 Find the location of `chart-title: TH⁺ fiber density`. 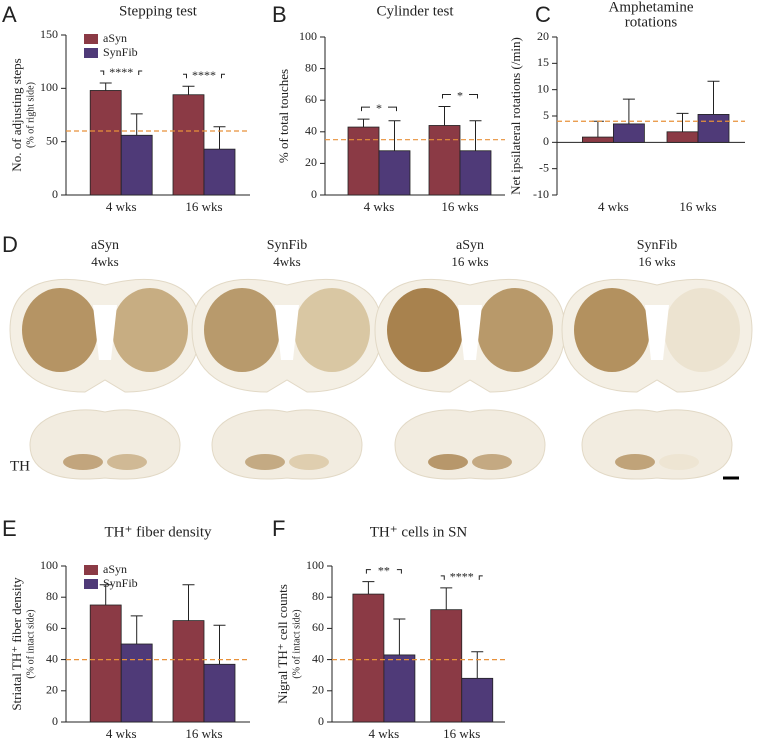

chart-title: TH⁺ fiber density is located at coordinates (158, 532).